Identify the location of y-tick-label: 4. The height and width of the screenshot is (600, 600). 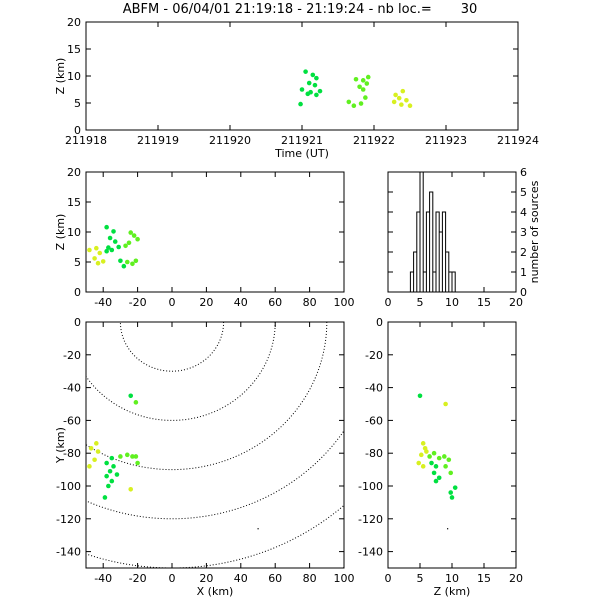
(523, 212).